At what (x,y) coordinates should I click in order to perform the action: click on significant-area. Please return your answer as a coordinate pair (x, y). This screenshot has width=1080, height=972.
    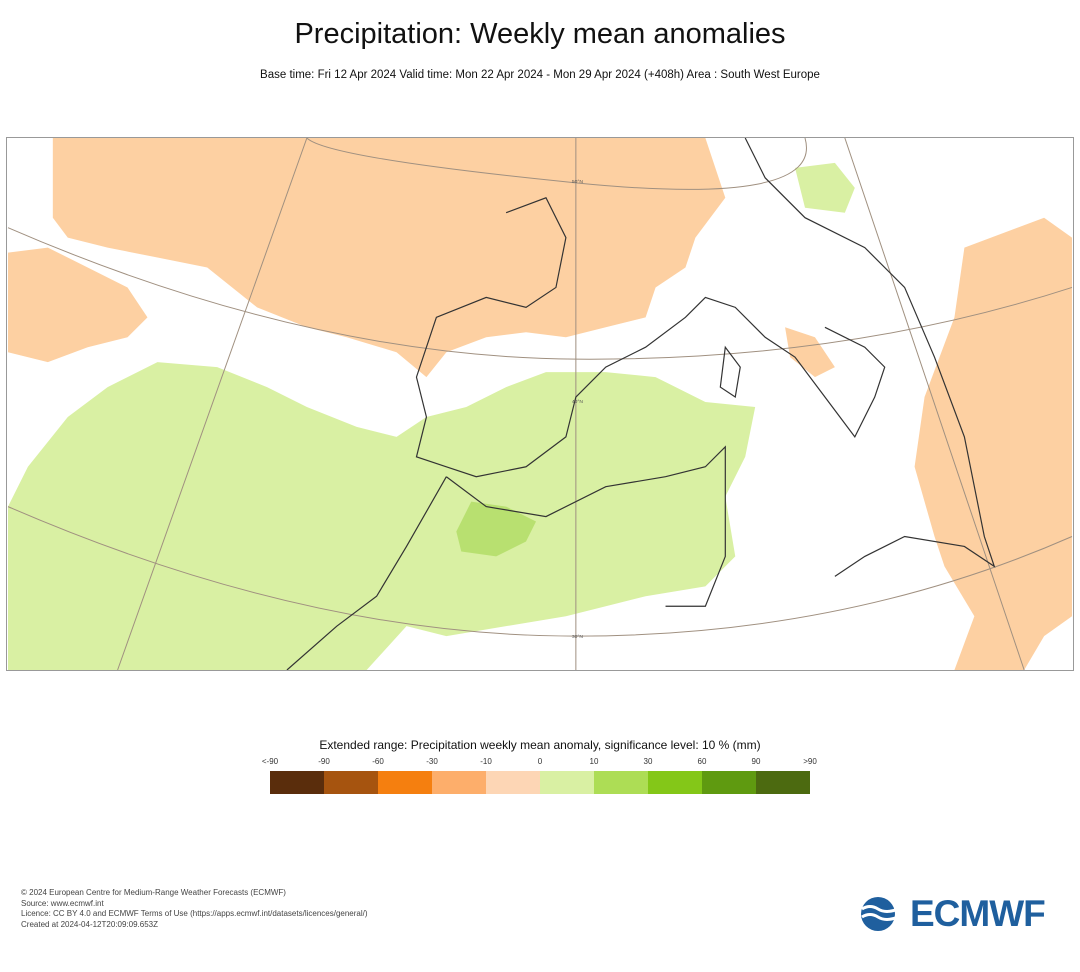
    Looking at the image, I should click on (496, 529).